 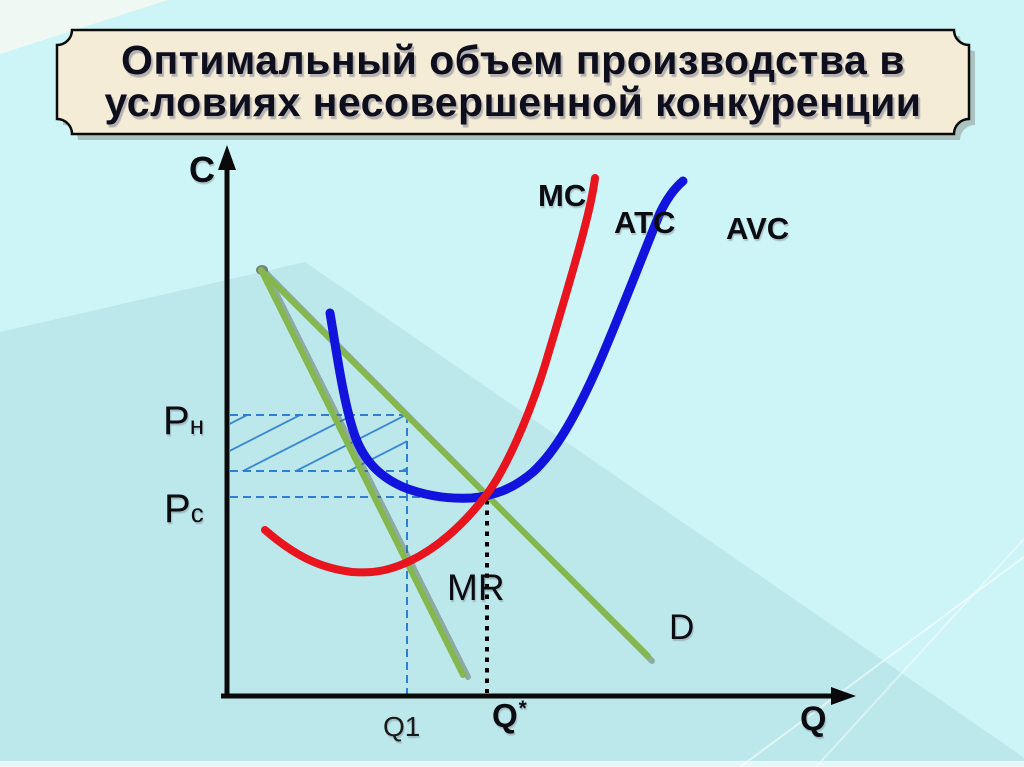 What do you see at coordinates (197, 513) in the screenshot?
I see `competitive-price-sub: с` at bounding box center [197, 513].